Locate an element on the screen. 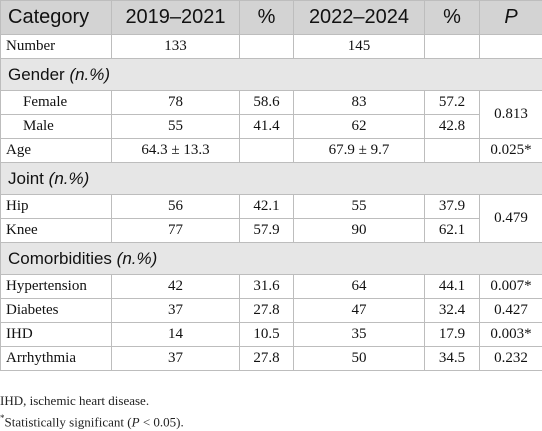  row-label: Age is located at coordinates (56, 150).